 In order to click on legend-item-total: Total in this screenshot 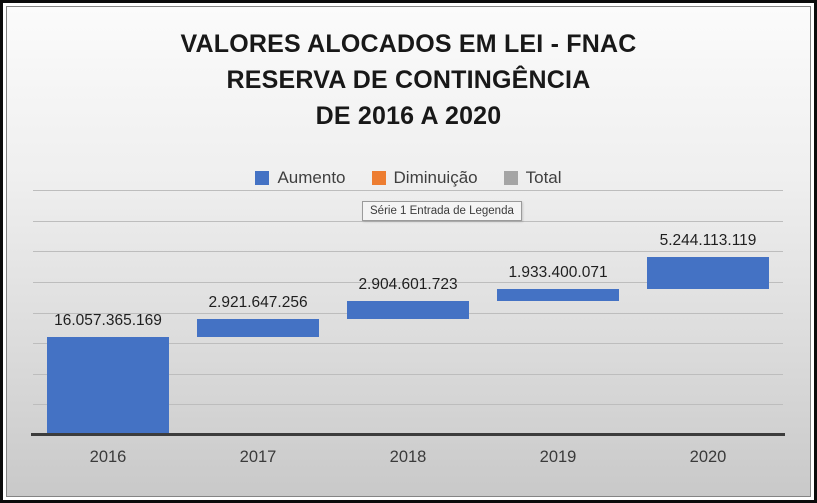, I will do `click(532, 178)`.